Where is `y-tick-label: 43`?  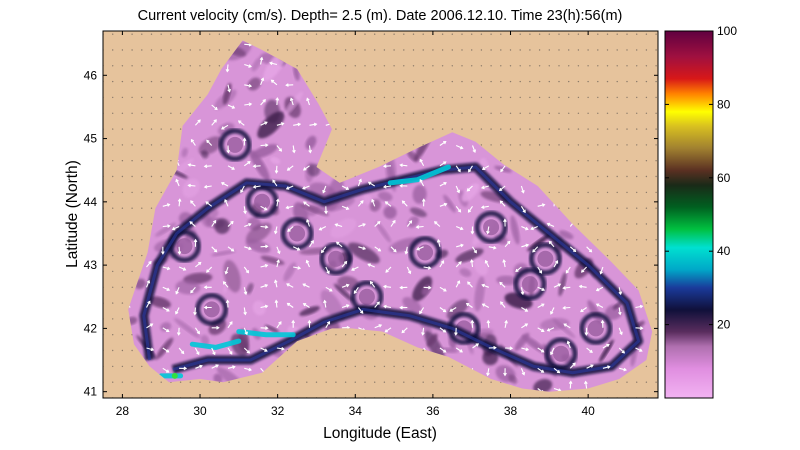 y-tick-label: 43 is located at coordinates (91, 265).